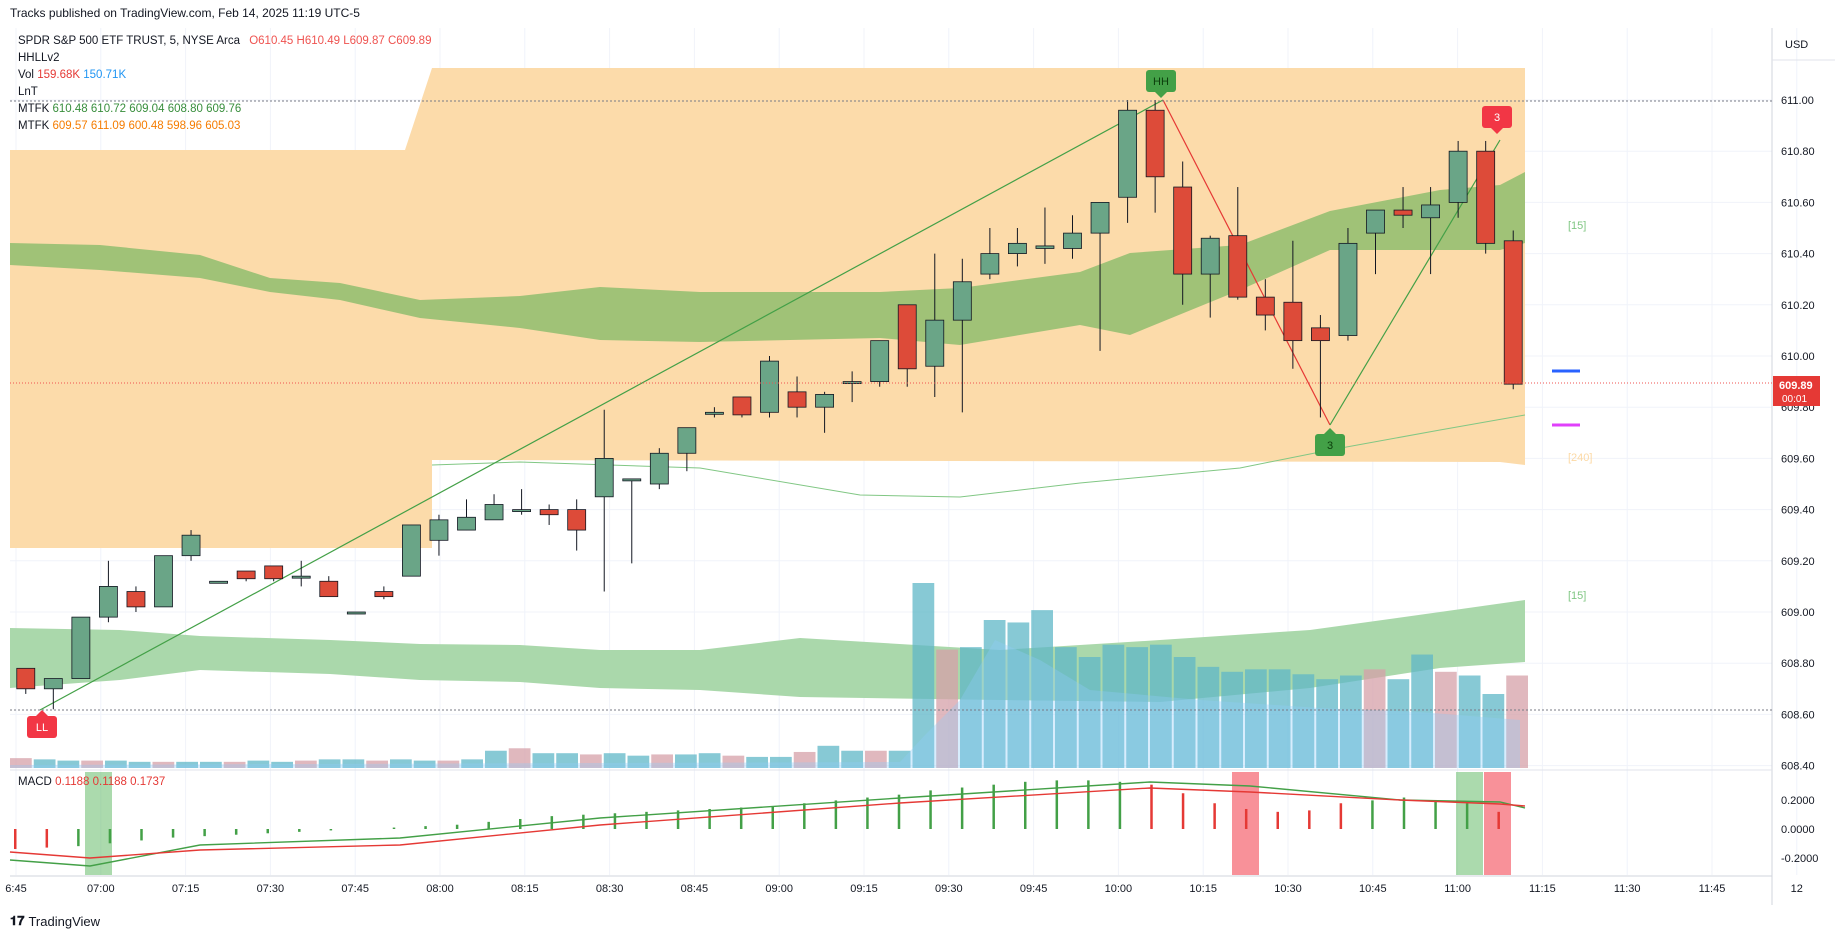 Image resolution: width=1835 pixels, height=938 pixels. Describe the element at coordinates (1497, 120) in the screenshot. I see `top-three-marker: 3` at that location.